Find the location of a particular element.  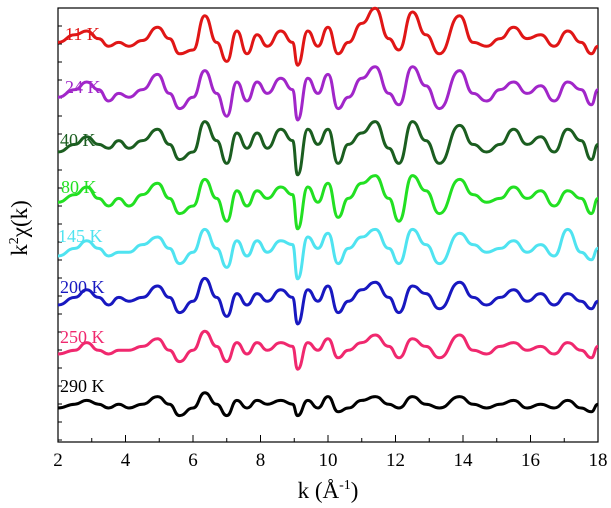

x-tick-label: 14 is located at coordinates (464, 460).